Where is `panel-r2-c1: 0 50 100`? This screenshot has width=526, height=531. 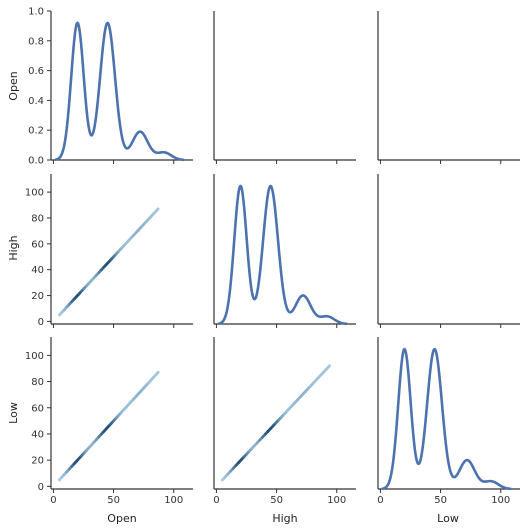 panel-r2-c1: 0 50 100 is located at coordinates (284, 421).